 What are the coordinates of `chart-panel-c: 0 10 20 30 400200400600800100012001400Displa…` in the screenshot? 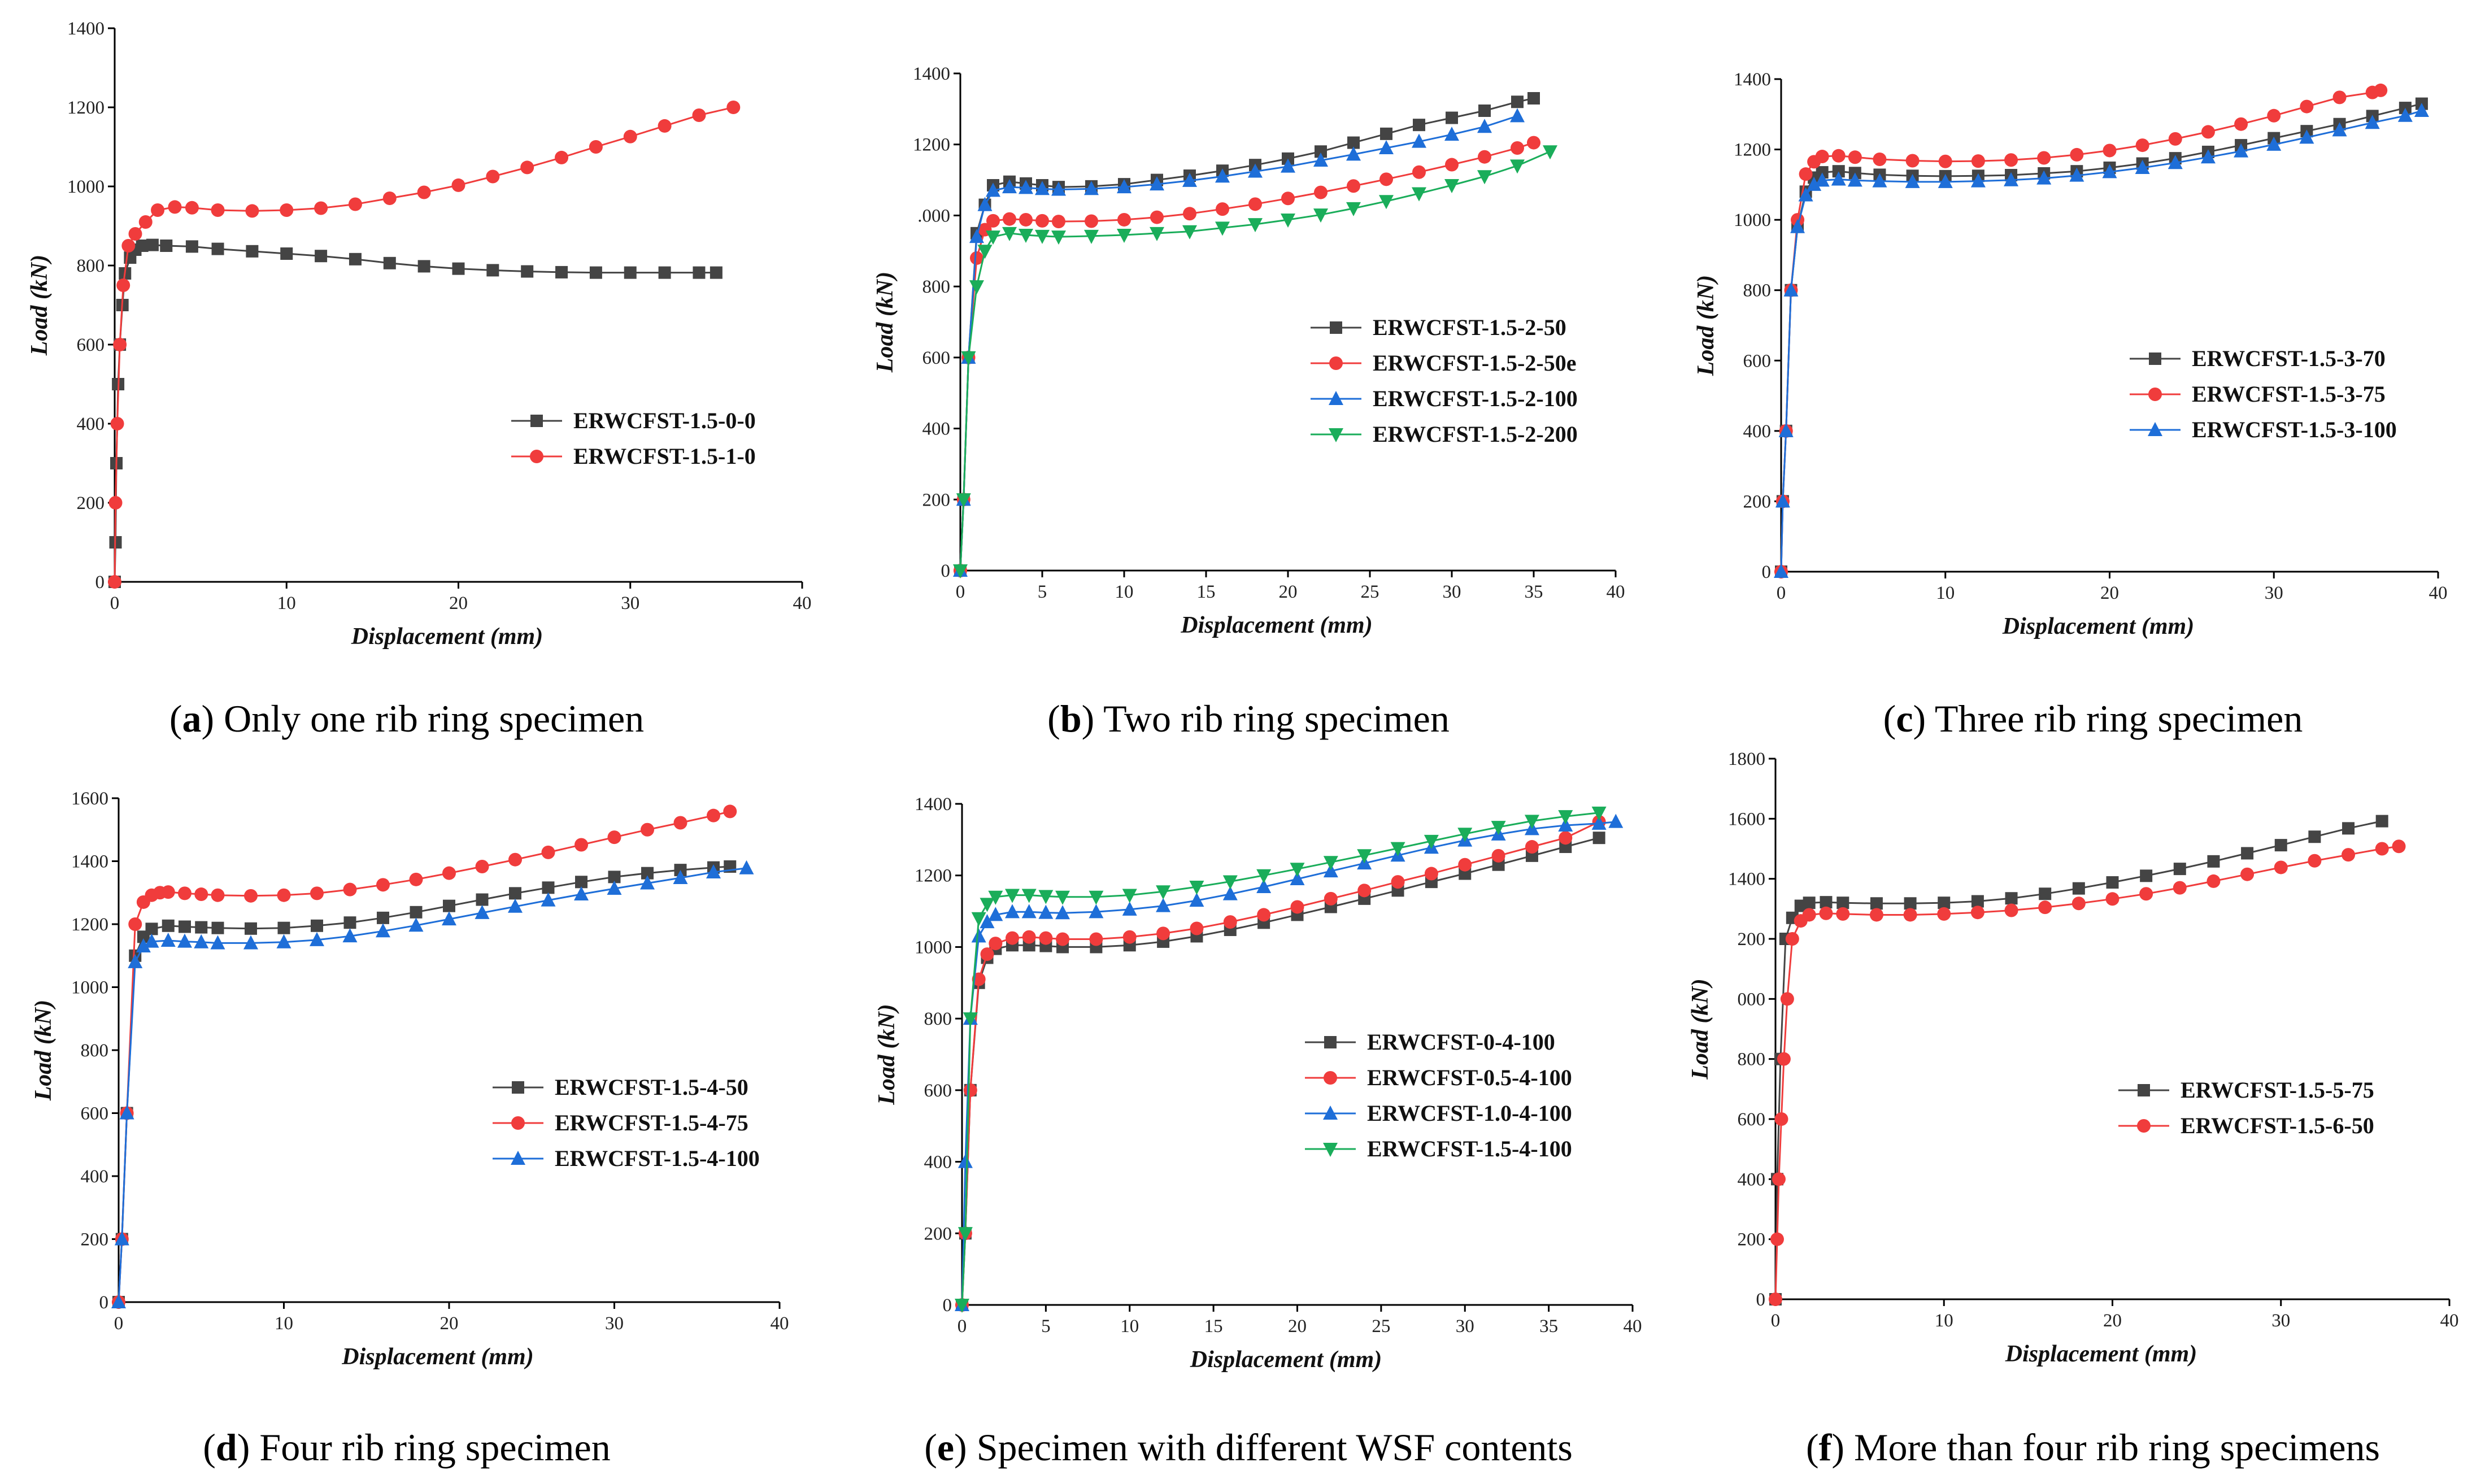 It's located at (2070, 405).